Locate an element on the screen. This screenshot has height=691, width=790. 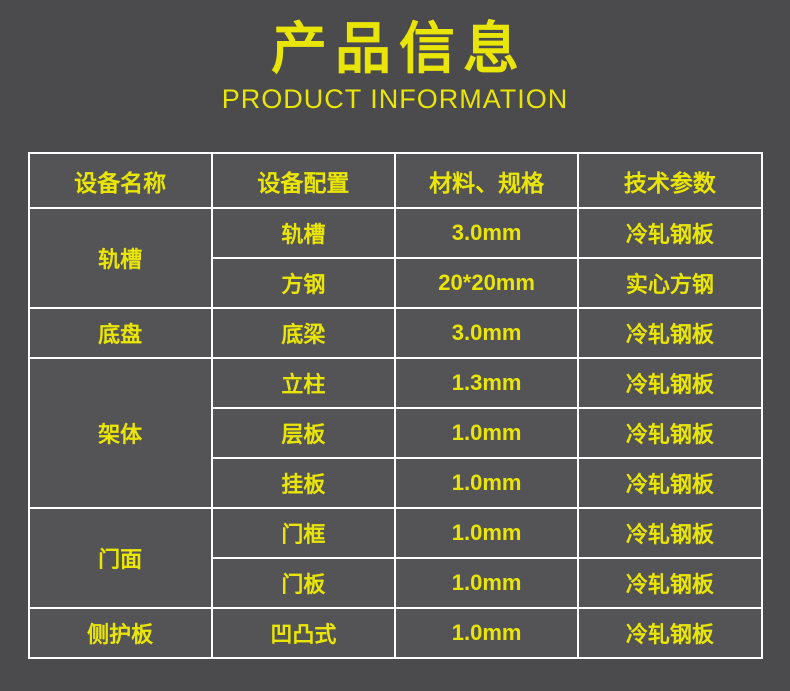
config-cell: 方钢 is located at coordinates (303, 283).